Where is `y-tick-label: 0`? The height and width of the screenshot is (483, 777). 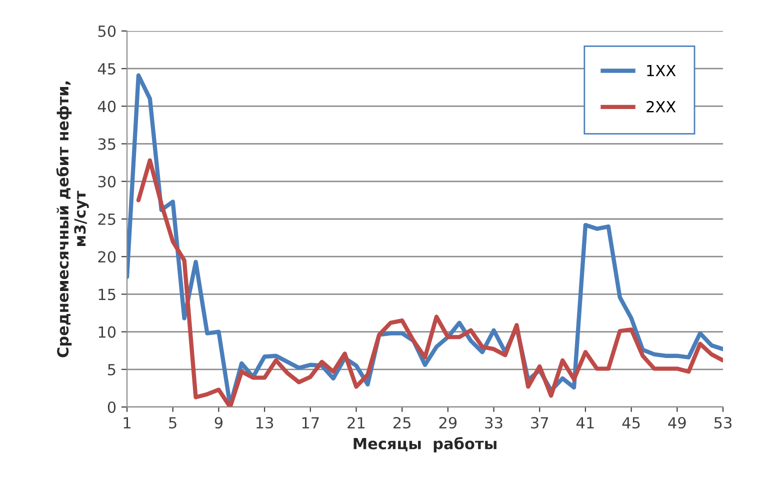 y-tick-label: 0 is located at coordinates (112, 407).